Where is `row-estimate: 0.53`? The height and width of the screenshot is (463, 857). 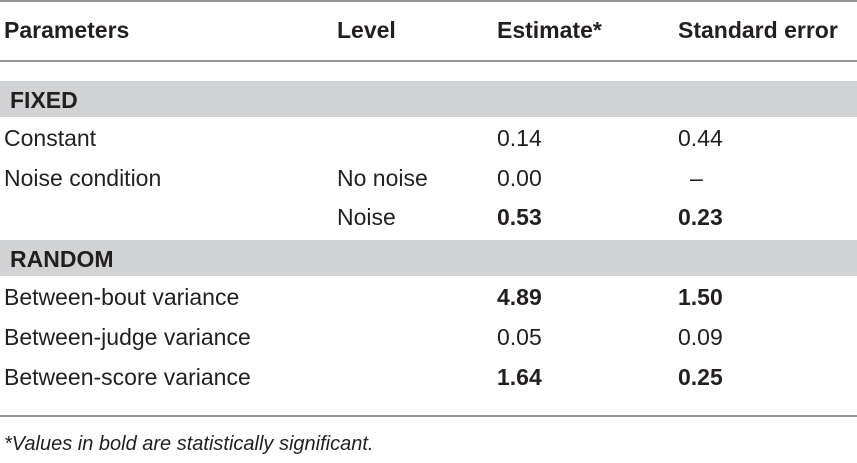 row-estimate: 0.53 is located at coordinates (519, 217).